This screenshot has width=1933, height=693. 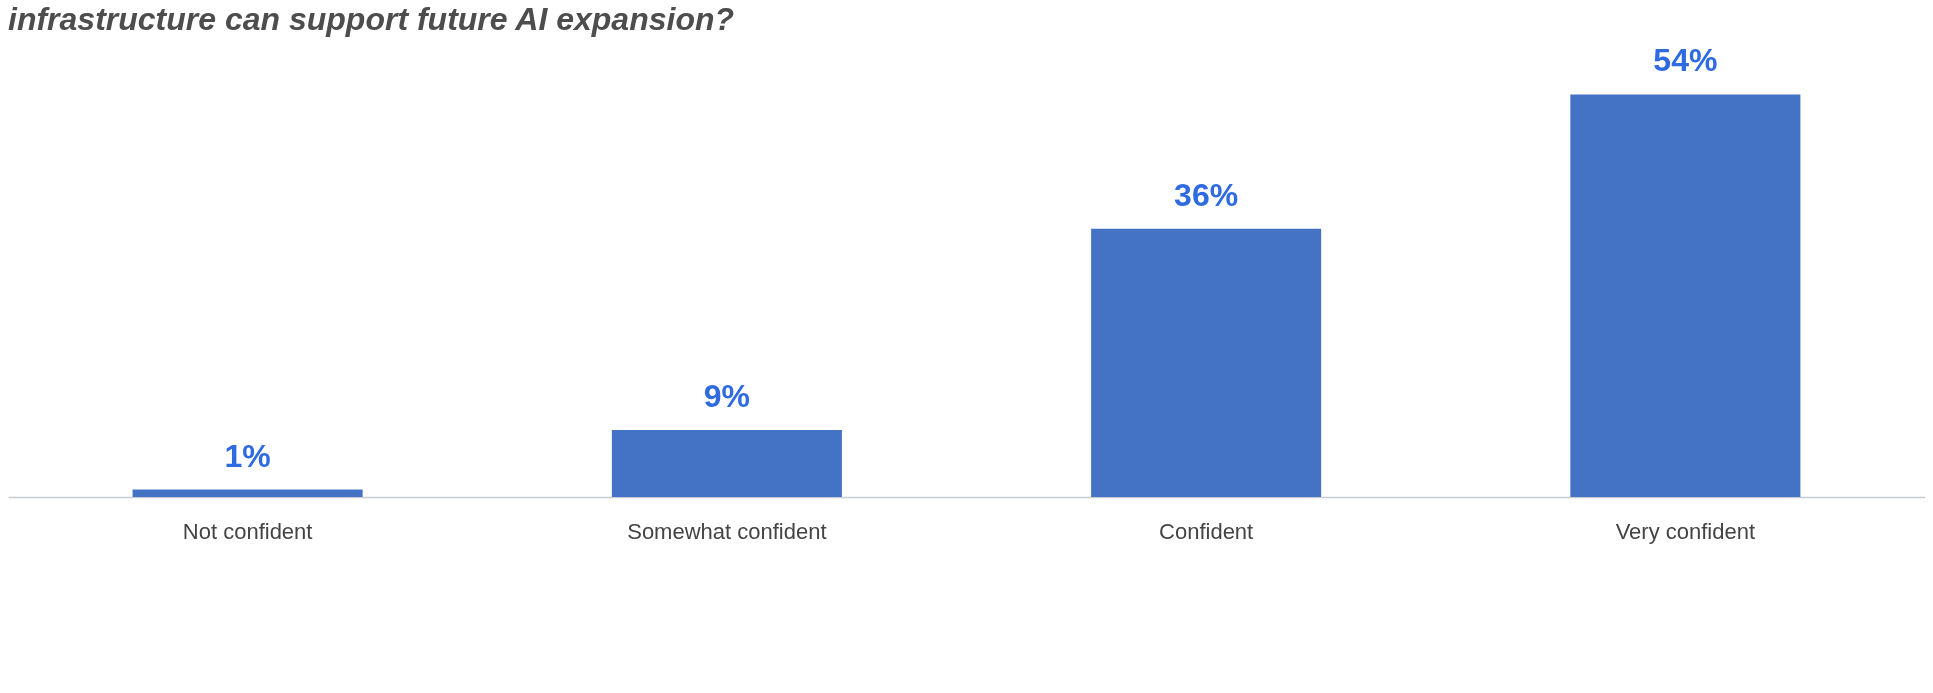 I want to click on data-label: 1%, so click(x=247, y=455).